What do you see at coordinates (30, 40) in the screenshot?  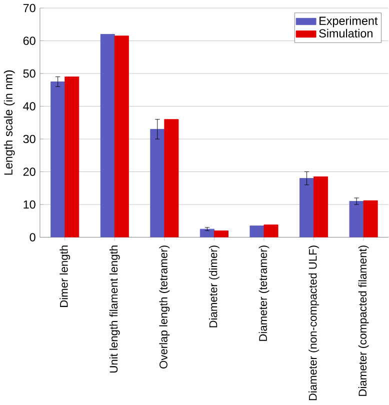 I see `y-tick-label: 60` at bounding box center [30, 40].